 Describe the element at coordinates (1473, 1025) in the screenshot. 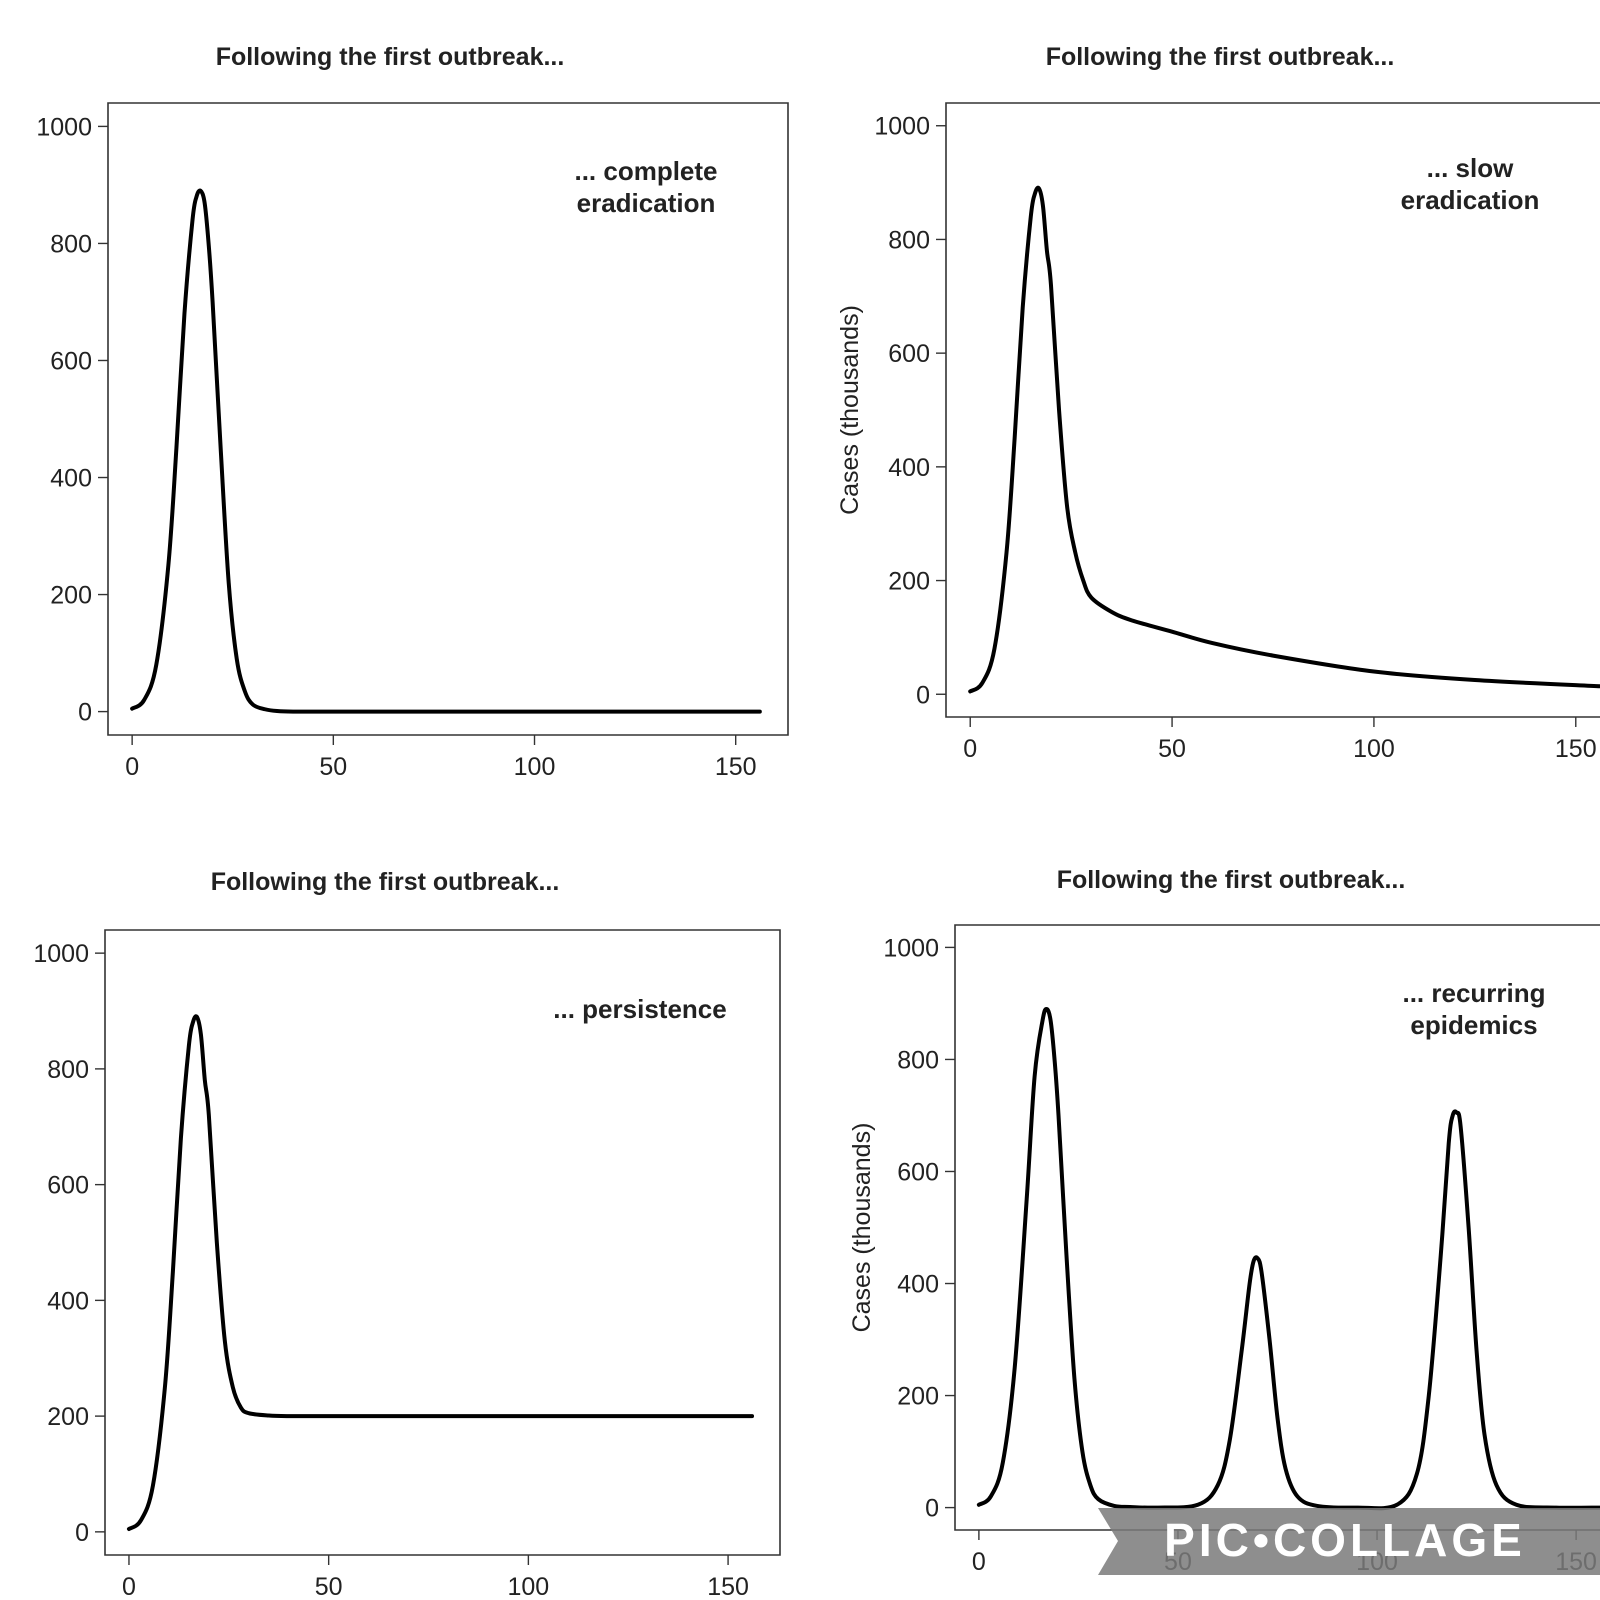

I see `annotation-label: epidemics` at that location.